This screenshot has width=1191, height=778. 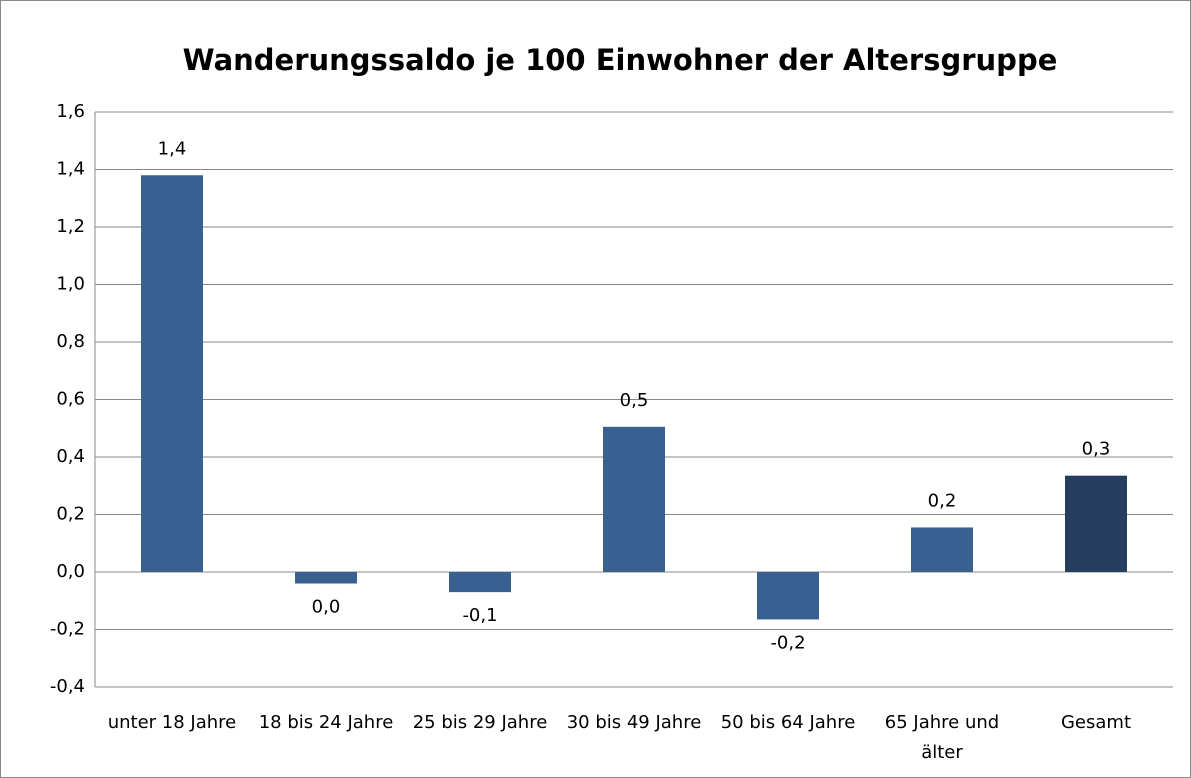 I want to click on y-tick-label: 0,4, so click(x=70, y=456).